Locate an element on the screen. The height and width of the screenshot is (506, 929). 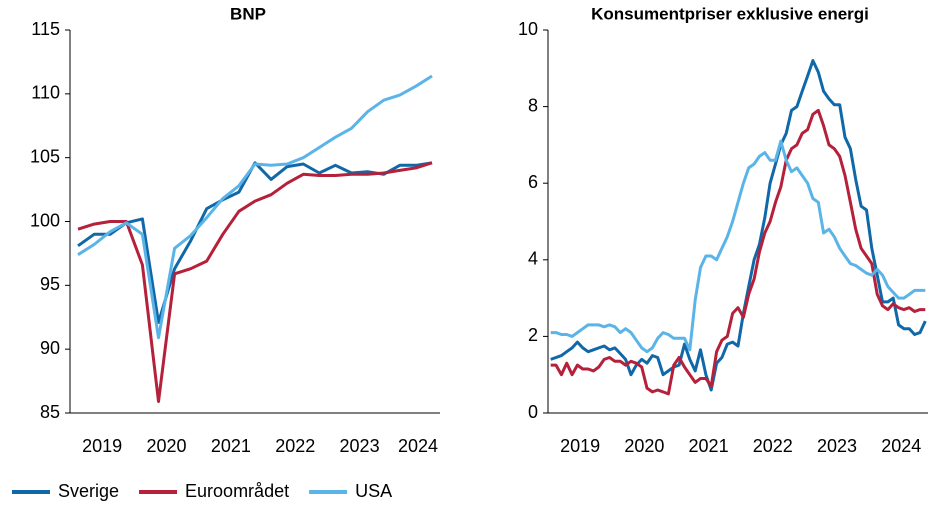
y-tick-label: 105 is located at coordinates (45, 156).